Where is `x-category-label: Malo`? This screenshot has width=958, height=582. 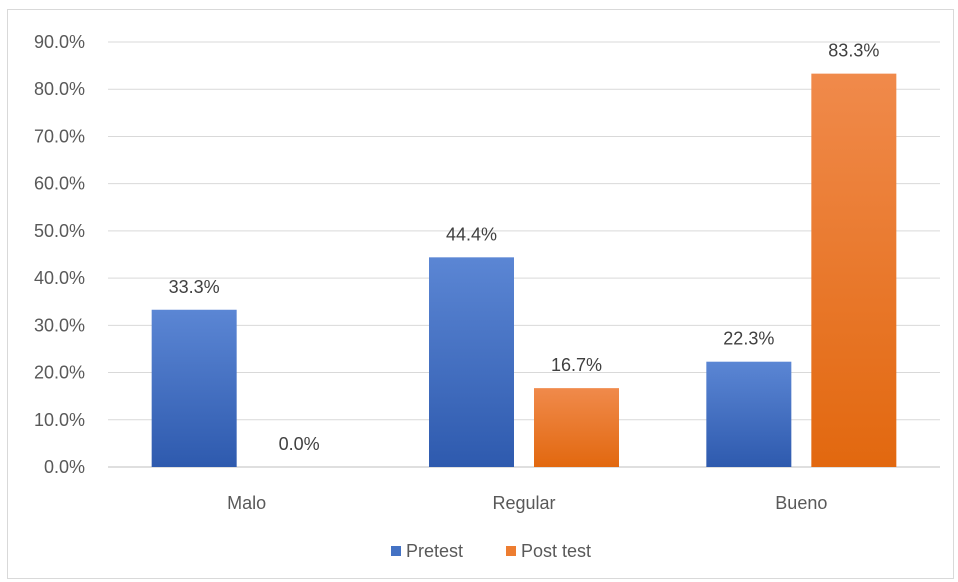
x-category-label: Malo is located at coordinates (246, 503).